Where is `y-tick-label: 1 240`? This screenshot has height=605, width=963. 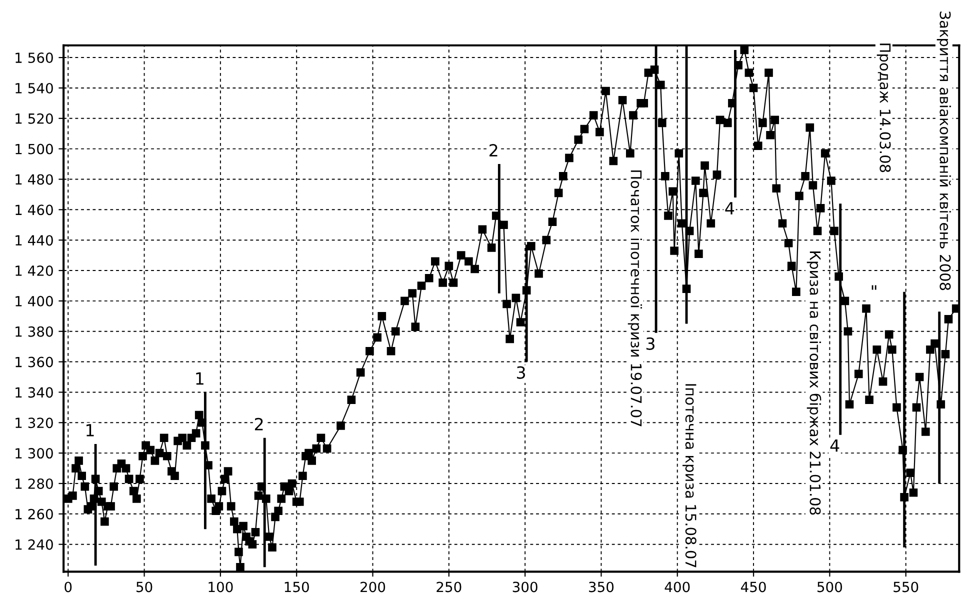
y-tick-label: 1 240 is located at coordinates (34, 544).